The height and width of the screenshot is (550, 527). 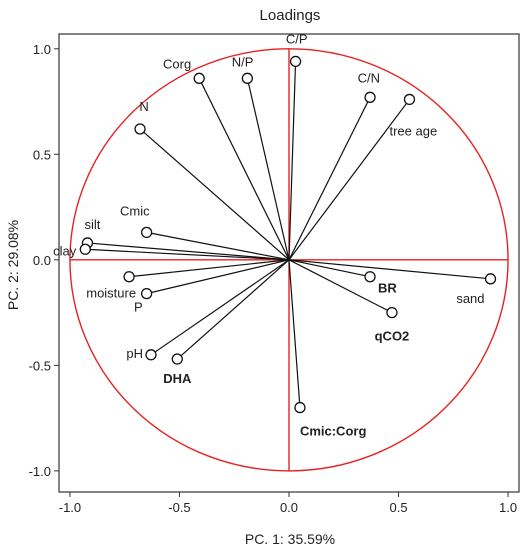 I want to click on y-tick-label: -1.0, so click(x=40, y=471).